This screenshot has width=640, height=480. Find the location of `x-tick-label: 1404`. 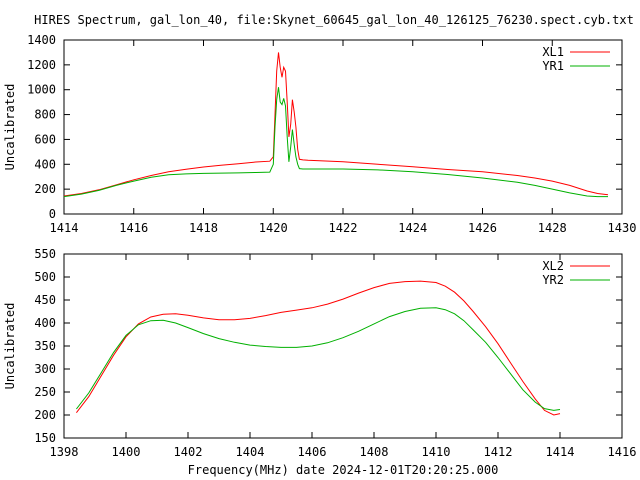

x-tick-label: 1404 is located at coordinates (250, 452).